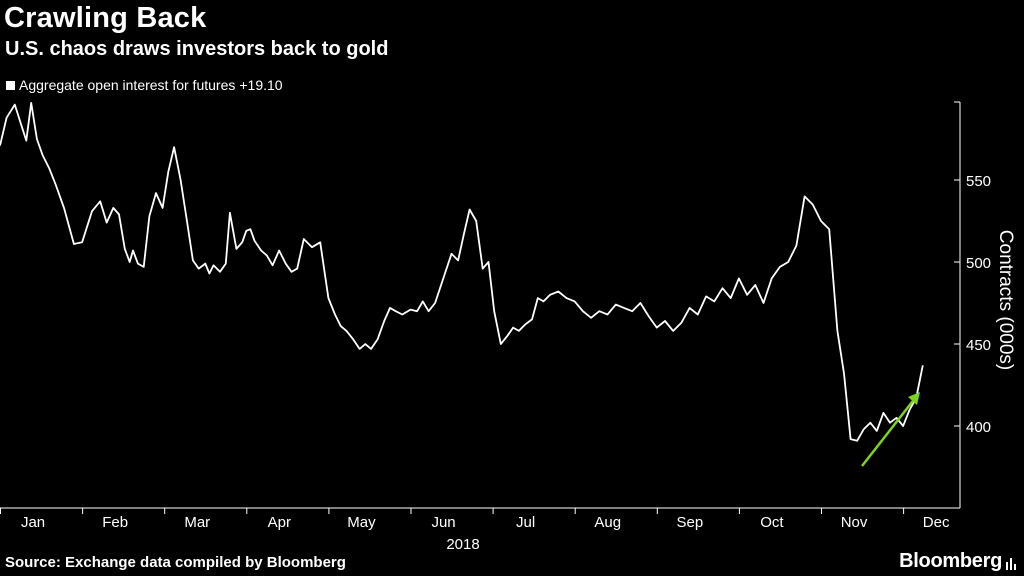  Describe the element at coordinates (972, 304) in the screenshot. I see `y-axis: 400 450 500 550` at that location.